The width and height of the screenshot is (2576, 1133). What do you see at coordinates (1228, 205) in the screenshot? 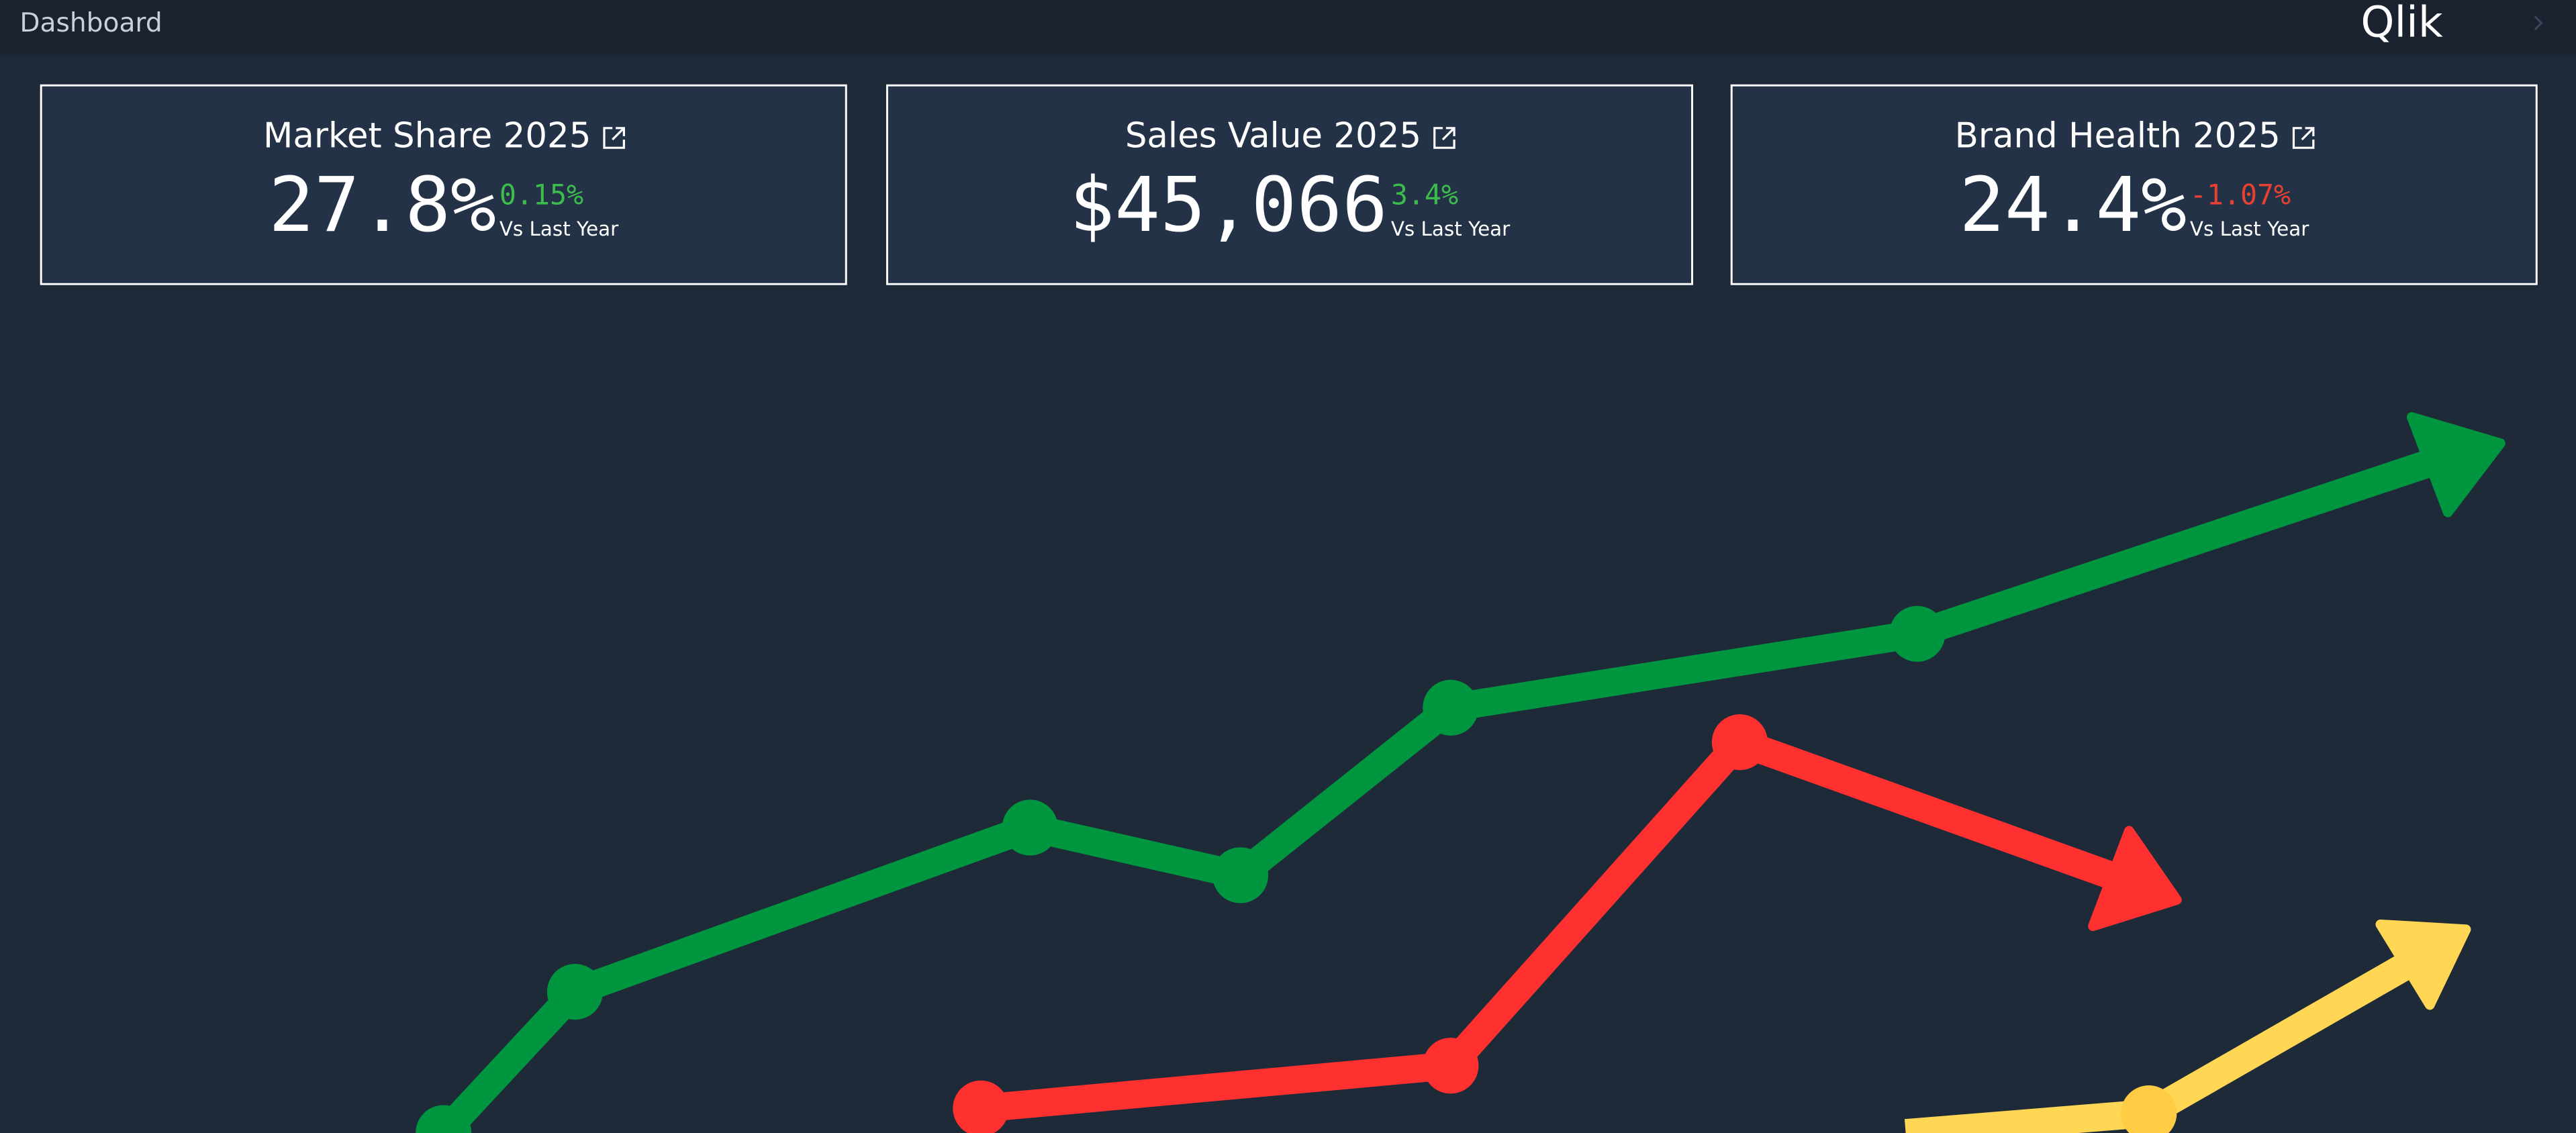
I see `kpi-value: $45,066` at bounding box center [1228, 205].